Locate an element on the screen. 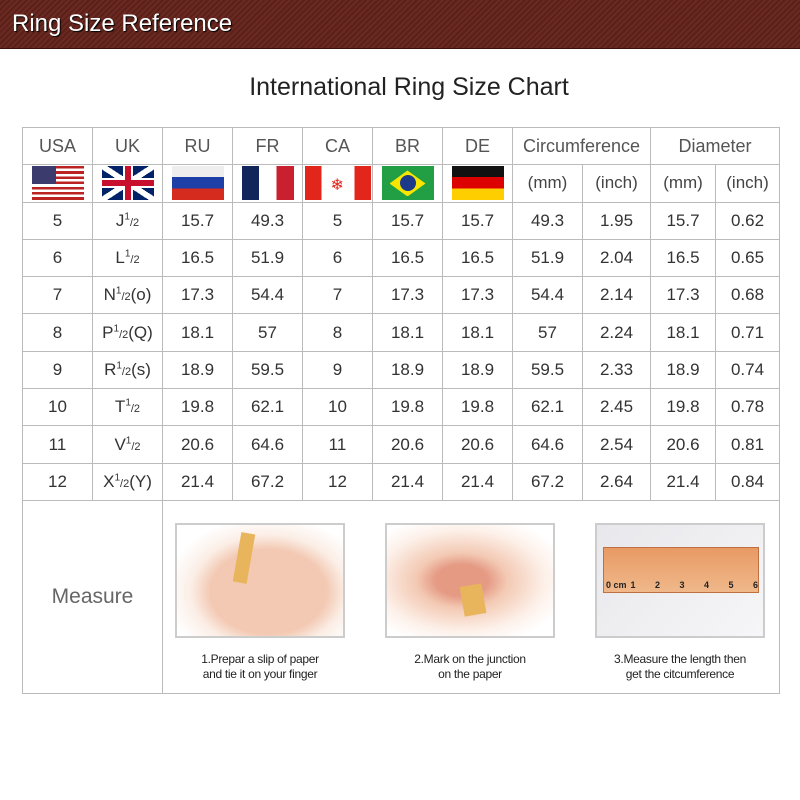 The height and width of the screenshot is (800, 800). ruler-label: 4 is located at coordinates (707, 584).